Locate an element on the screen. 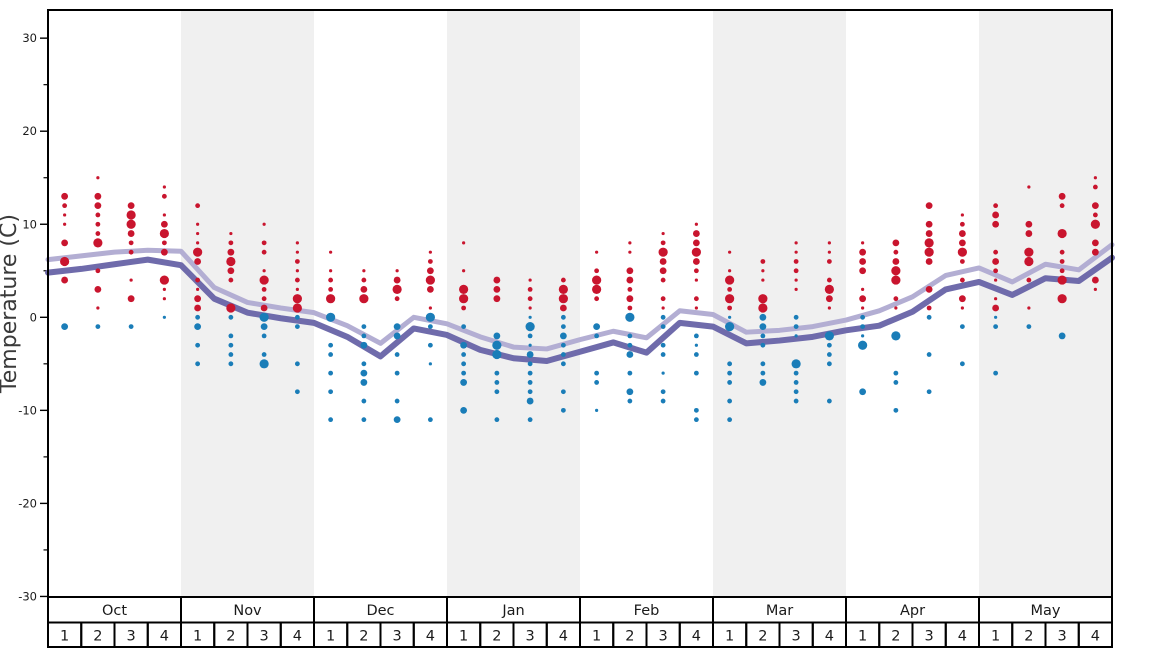  week-label: 1 is located at coordinates (596, 636).